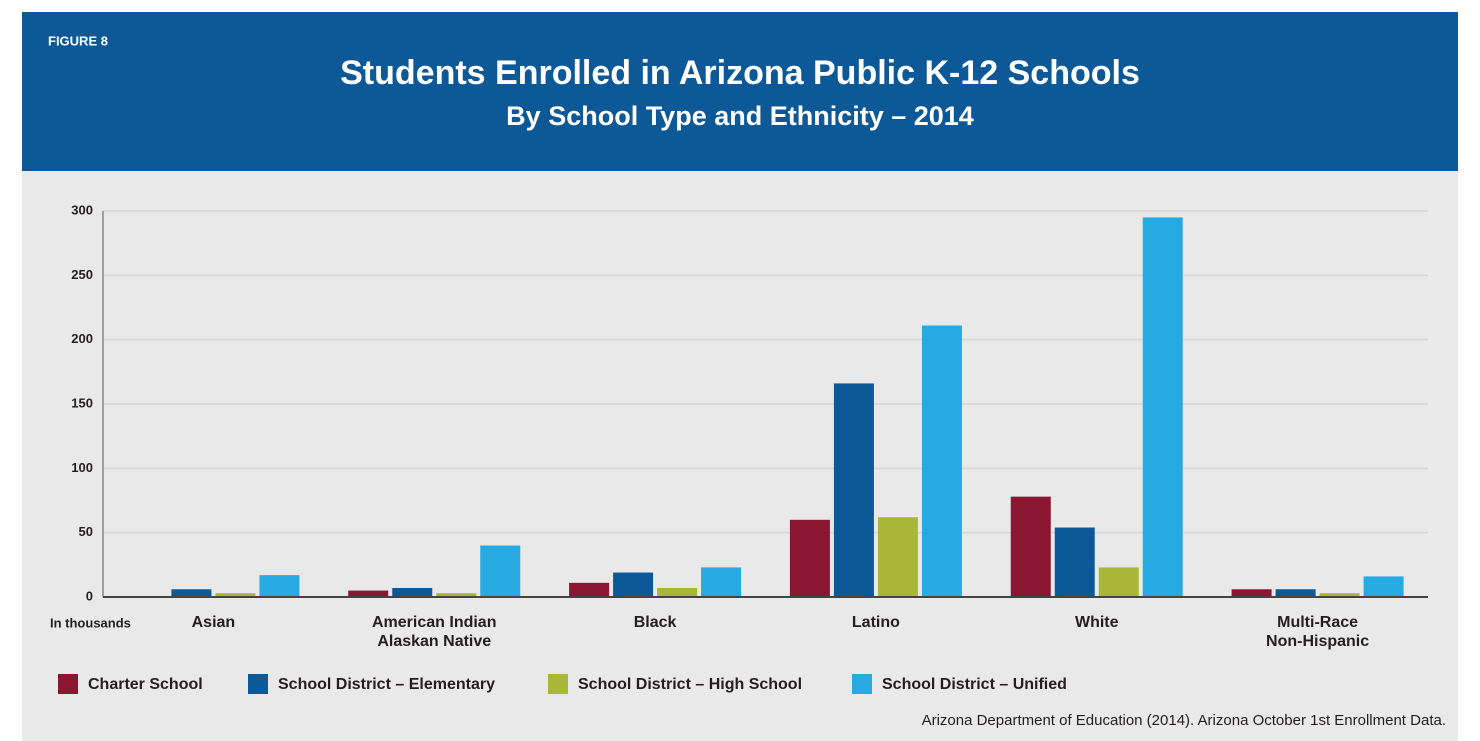 Image resolution: width=1480 pixels, height=741 pixels. What do you see at coordinates (86, 531) in the screenshot?
I see `y-tick-label: 50` at bounding box center [86, 531].